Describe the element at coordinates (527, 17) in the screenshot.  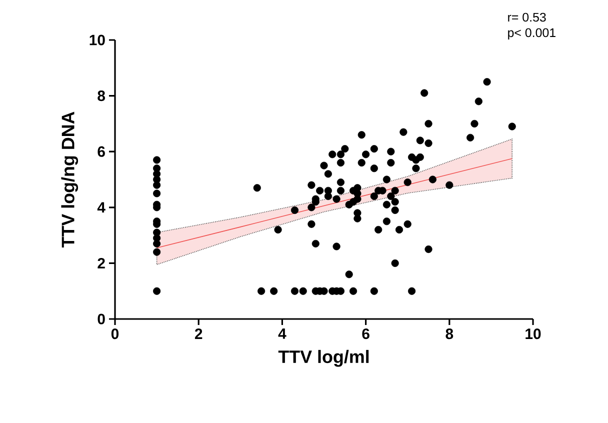
I see `text: r= 0.53` at that location.